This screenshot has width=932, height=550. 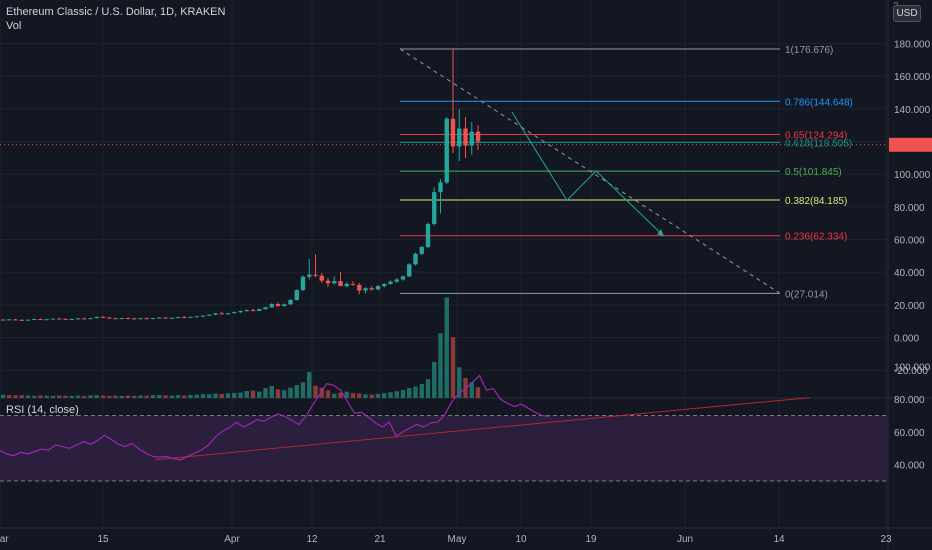 I want to click on currency-button: USD, so click(x=907, y=13).